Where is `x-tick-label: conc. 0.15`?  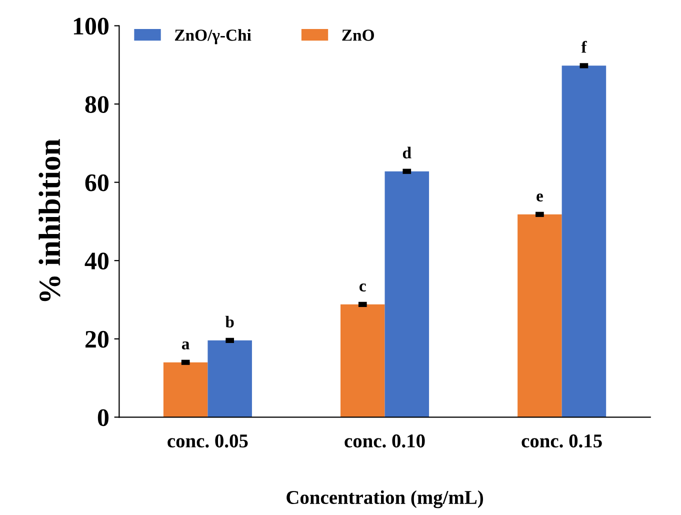
x-tick-label: conc. 0.15 is located at coordinates (562, 441).